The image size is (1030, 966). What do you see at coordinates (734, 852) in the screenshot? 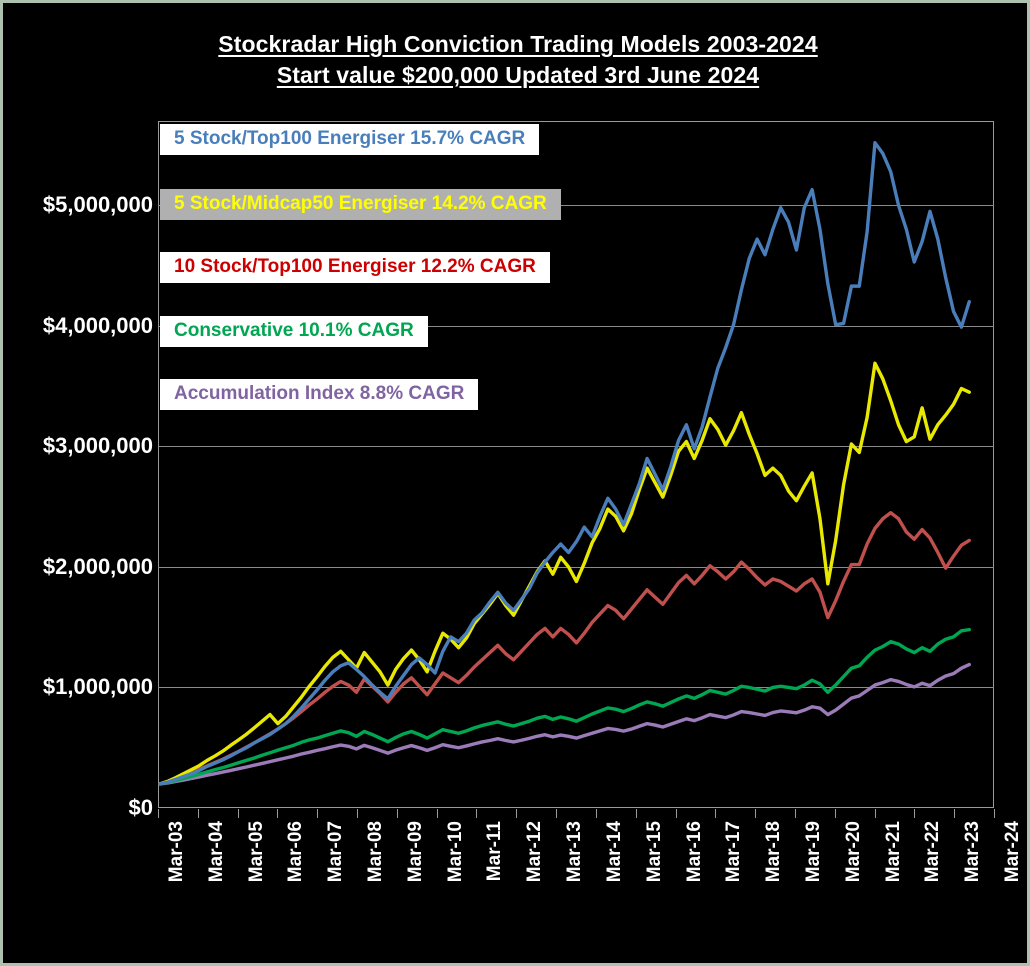
I see `x-axis-tick-label: Mar-17` at bounding box center [734, 852].